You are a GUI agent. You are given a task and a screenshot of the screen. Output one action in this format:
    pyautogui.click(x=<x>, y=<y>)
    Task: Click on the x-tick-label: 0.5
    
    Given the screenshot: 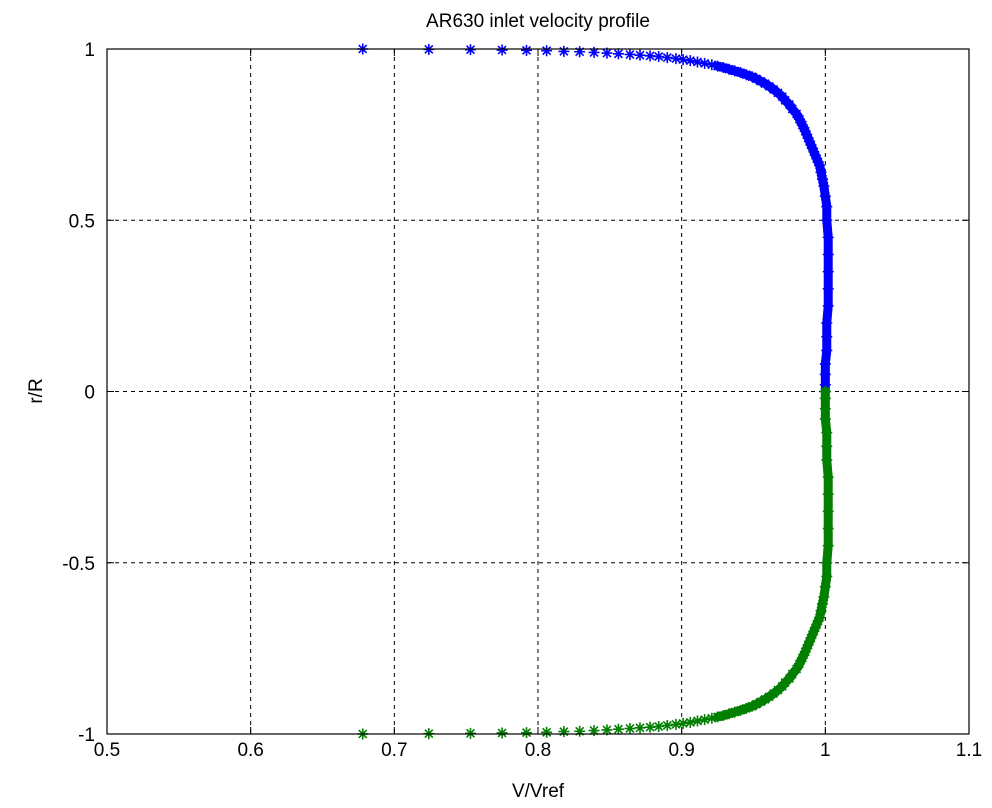 What is the action you would take?
    pyautogui.click(x=107, y=750)
    